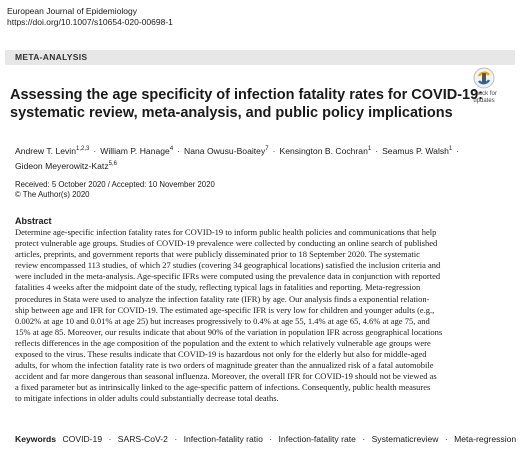 The height and width of the screenshot is (467, 520). What do you see at coordinates (83, 149) in the screenshot?
I see `author-affiliation: 1,2,3` at bounding box center [83, 149].